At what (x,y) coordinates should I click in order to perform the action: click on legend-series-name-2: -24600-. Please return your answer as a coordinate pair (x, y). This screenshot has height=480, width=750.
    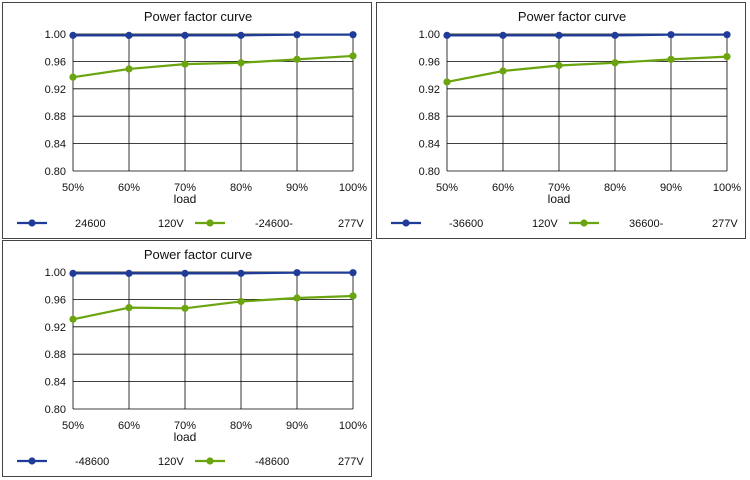
    Looking at the image, I should click on (274, 224).